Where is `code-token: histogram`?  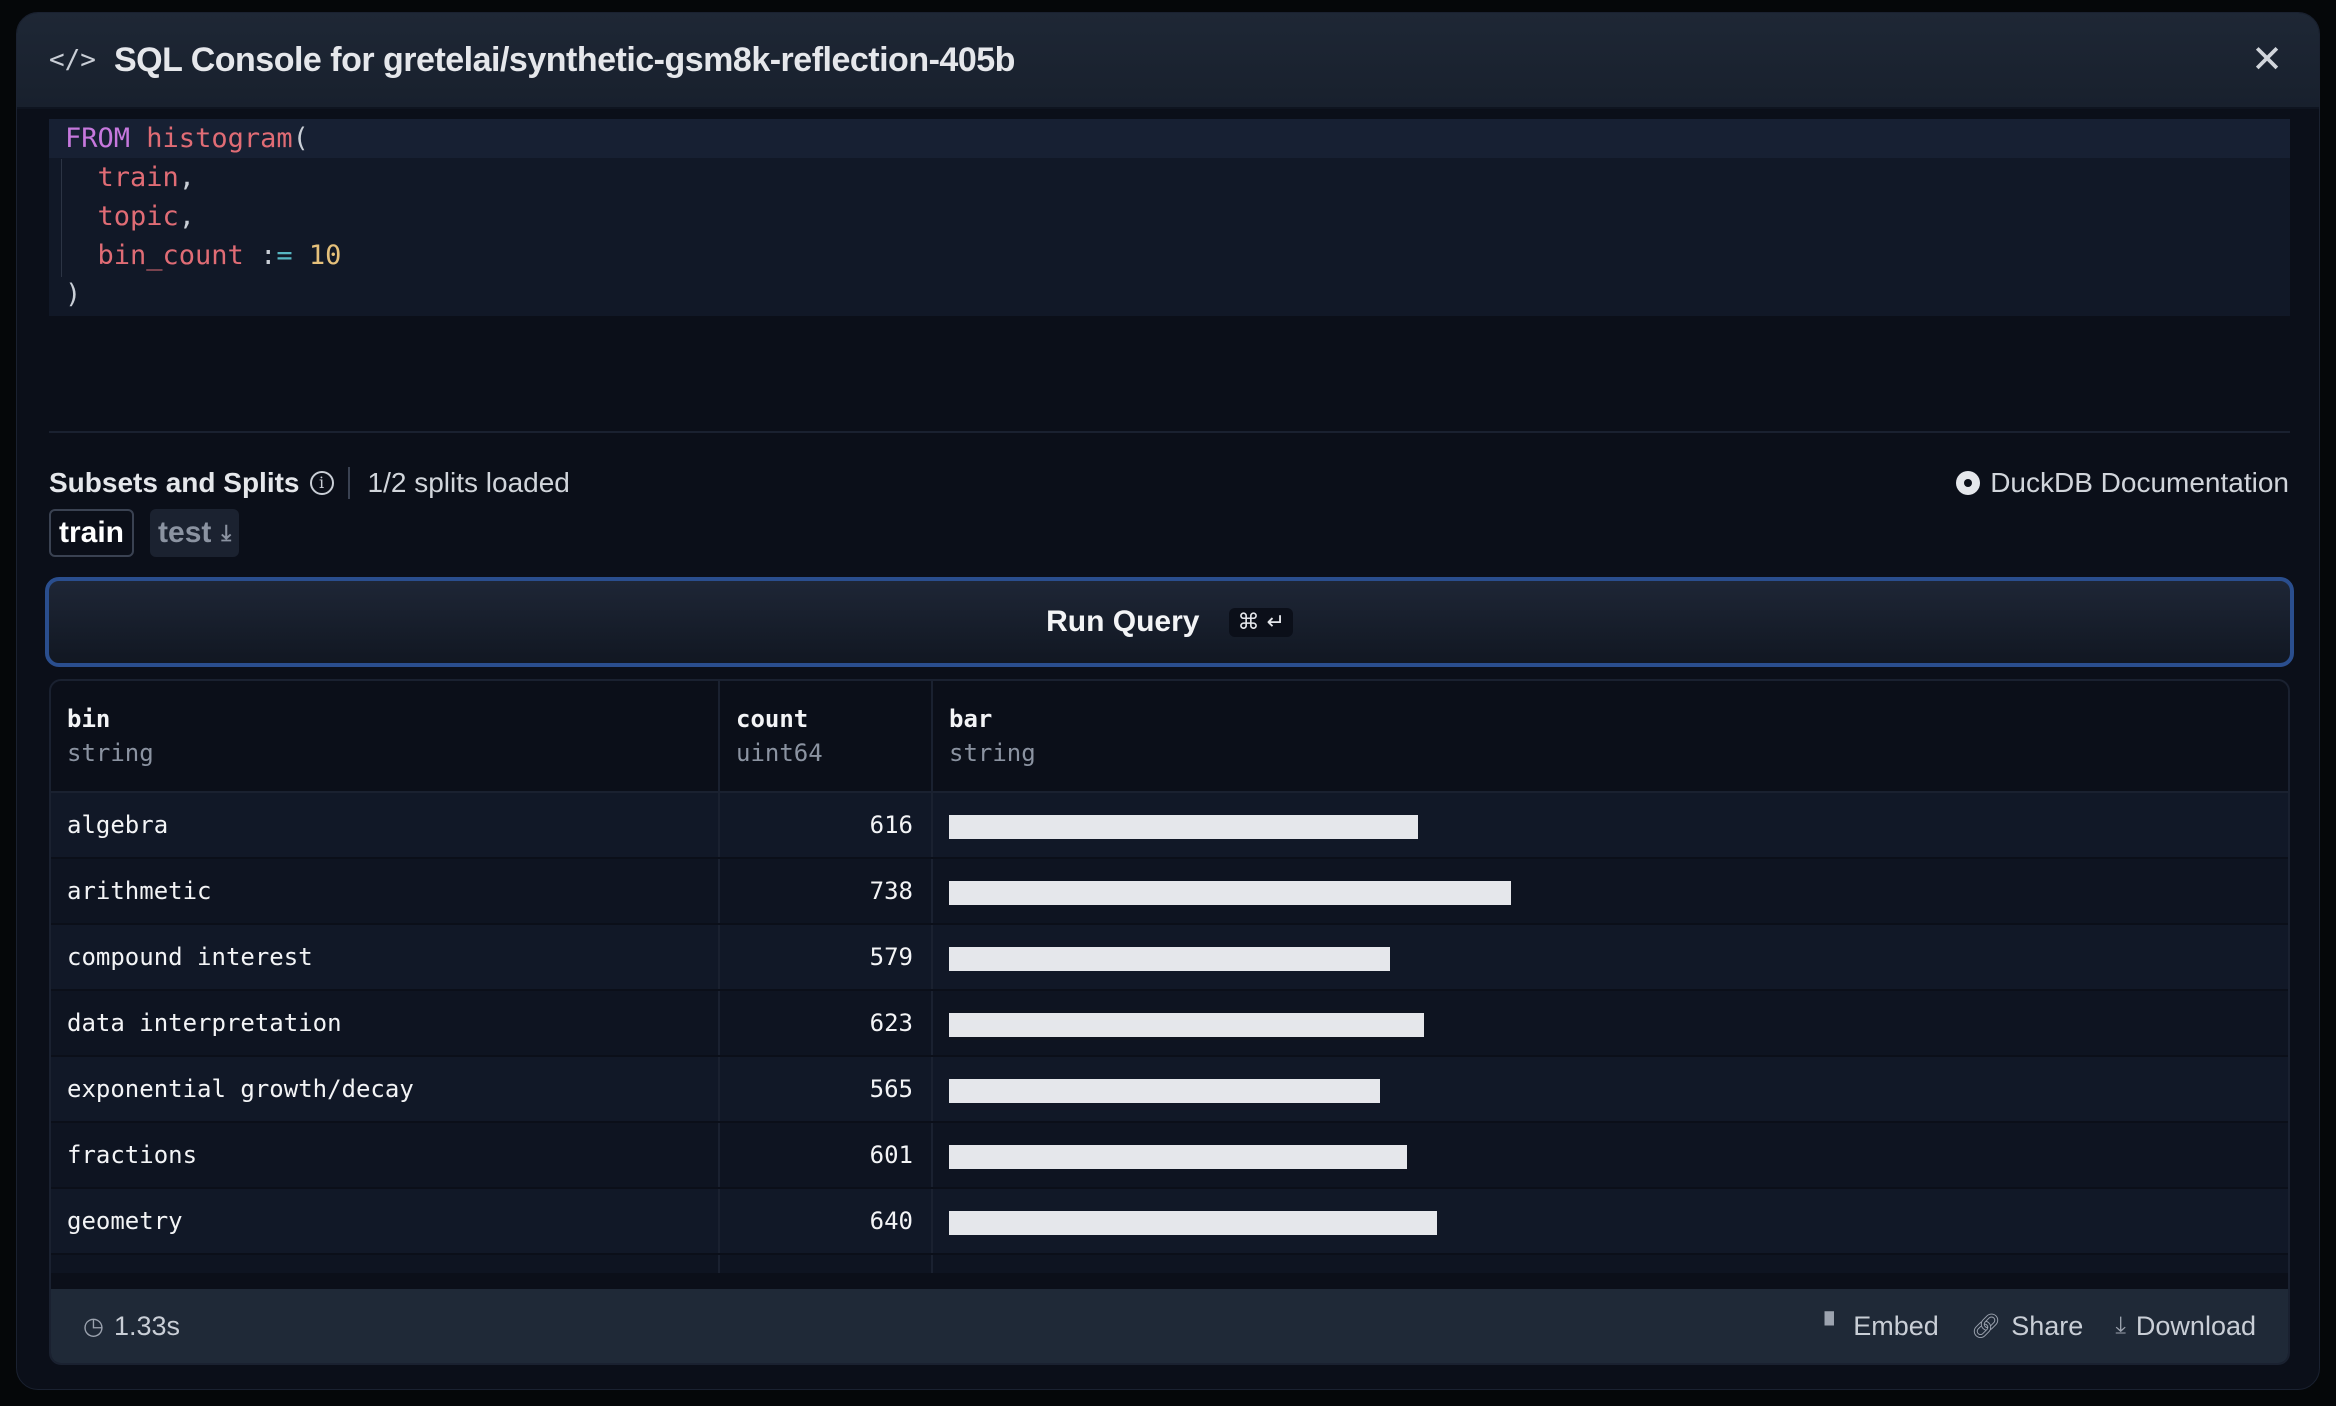 code-token: histogram is located at coordinates (219, 138).